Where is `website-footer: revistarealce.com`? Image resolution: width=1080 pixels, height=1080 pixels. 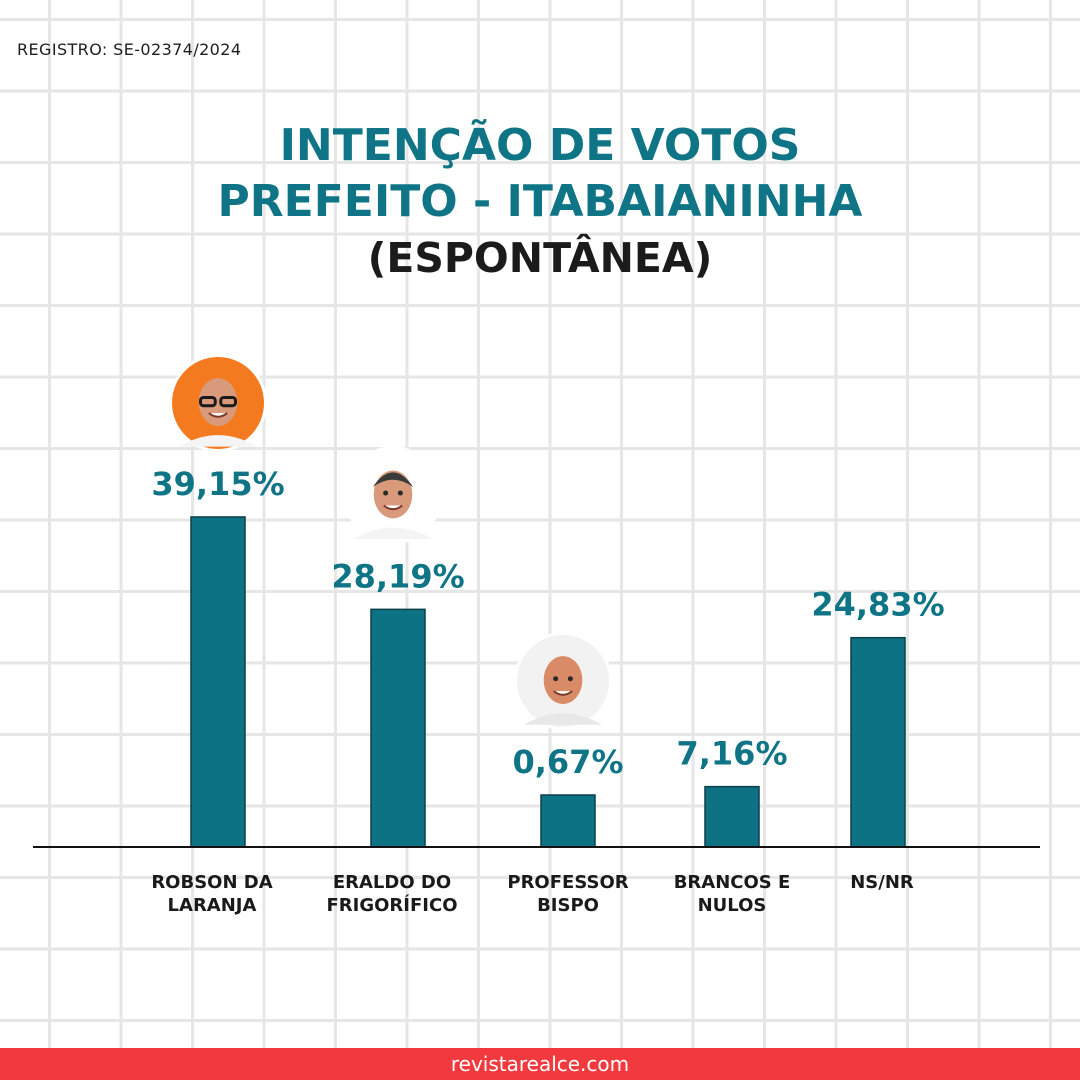
website-footer: revistarealce.com is located at coordinates (540, 1064).